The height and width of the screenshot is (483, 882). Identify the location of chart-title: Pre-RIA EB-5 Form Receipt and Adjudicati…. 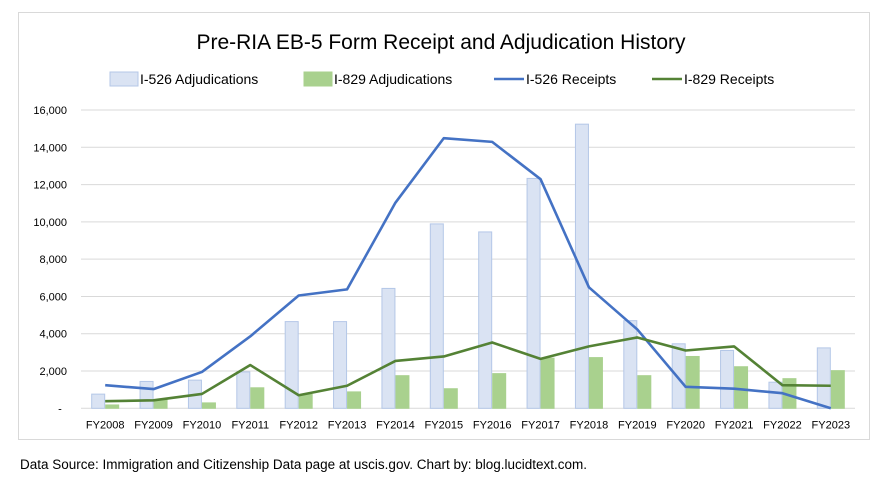
(441, 42).